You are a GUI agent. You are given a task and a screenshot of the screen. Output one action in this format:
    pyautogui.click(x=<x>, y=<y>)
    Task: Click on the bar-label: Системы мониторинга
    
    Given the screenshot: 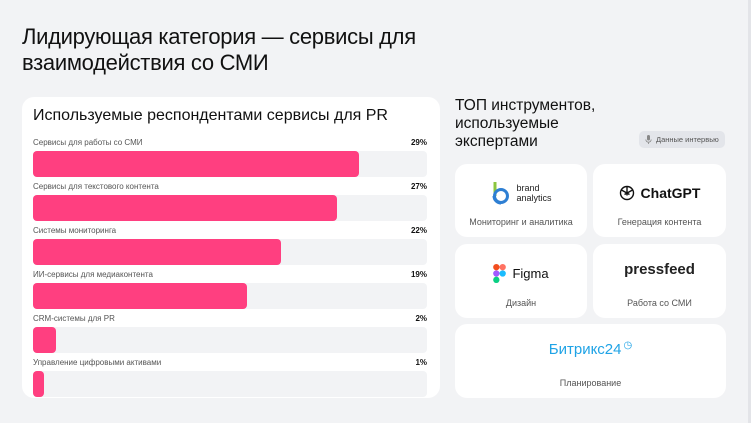 What is the action you would take?
    pyautogui.click(x=75, y=230)
    